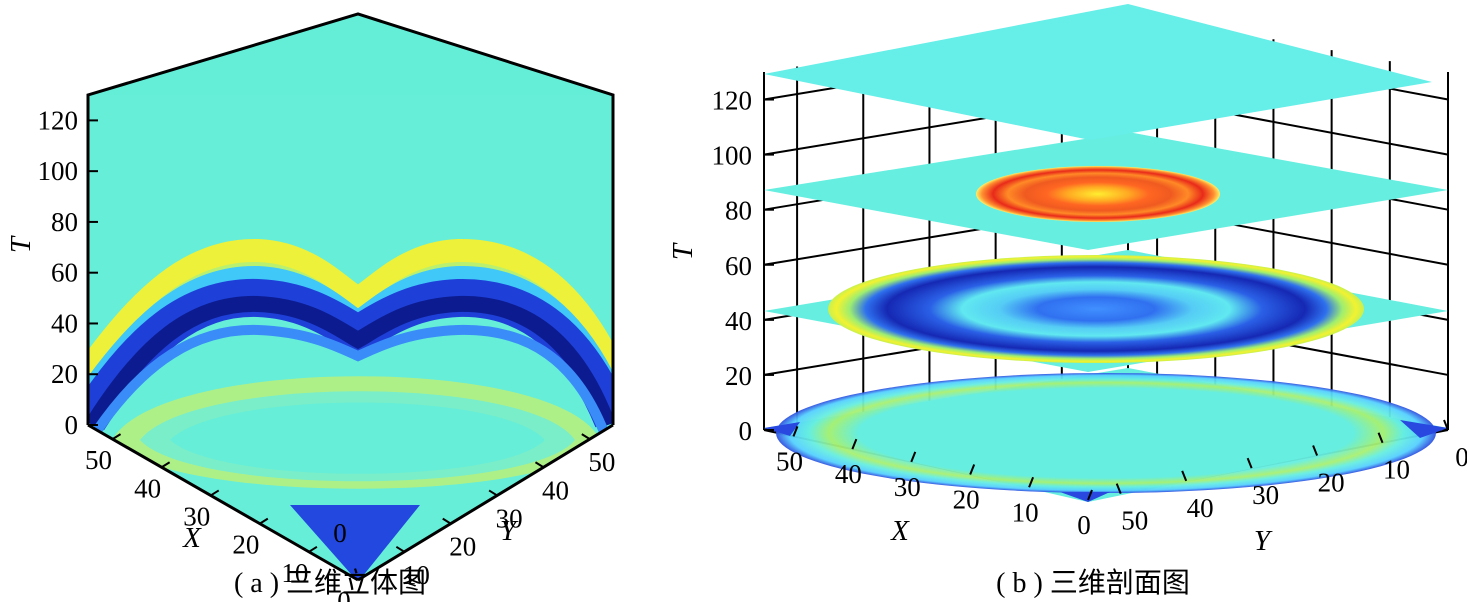  What do you see at coordinates (21, 244) in the screenshot?
I see `panel-a-t-label: T` at bounding box center [21, 244].